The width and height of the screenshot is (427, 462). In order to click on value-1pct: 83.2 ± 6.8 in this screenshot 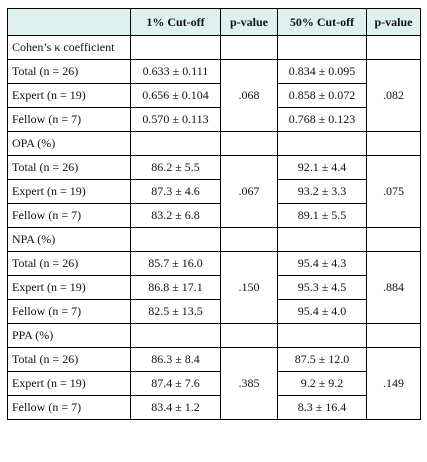, I will do `click(175, 215)`.